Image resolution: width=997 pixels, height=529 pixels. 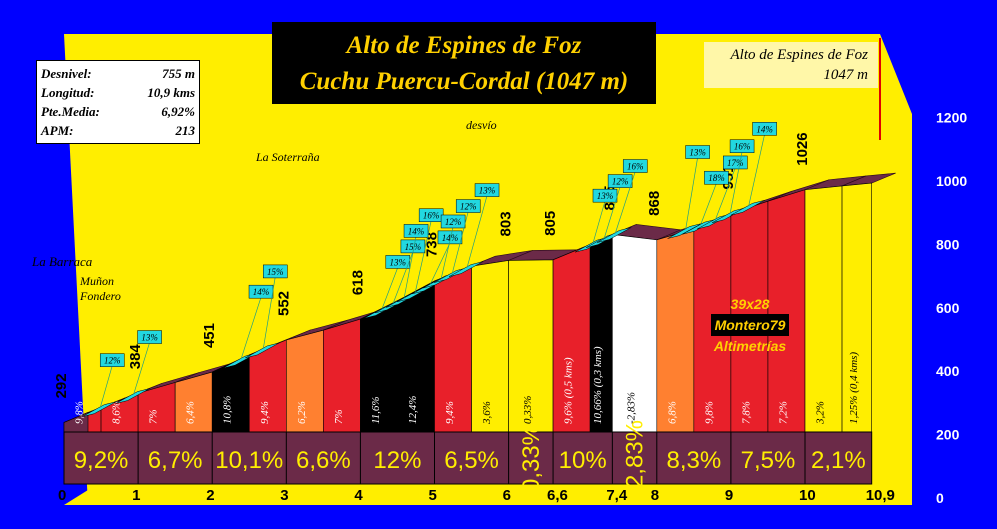 I want to click on y-tick-label: 800, so click(x=948, y=244).